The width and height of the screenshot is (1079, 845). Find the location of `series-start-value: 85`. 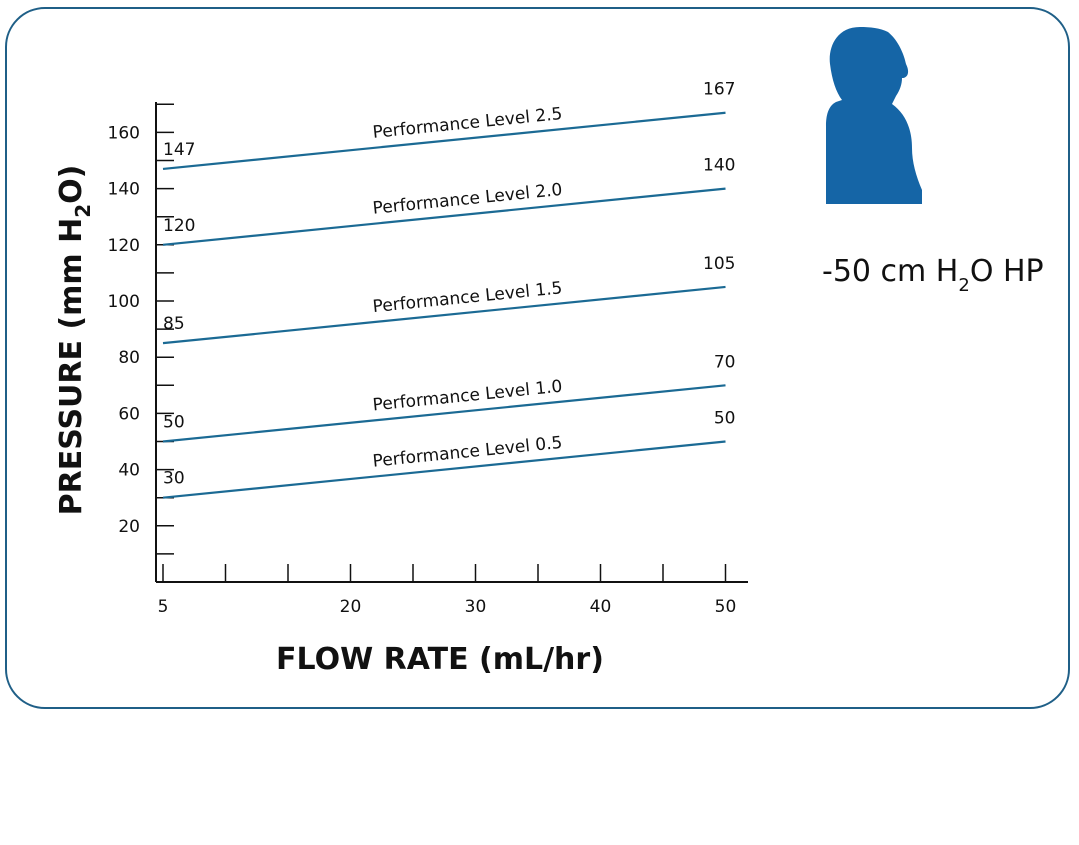

series-start-value: 85 is located at coordinates (174, 324).